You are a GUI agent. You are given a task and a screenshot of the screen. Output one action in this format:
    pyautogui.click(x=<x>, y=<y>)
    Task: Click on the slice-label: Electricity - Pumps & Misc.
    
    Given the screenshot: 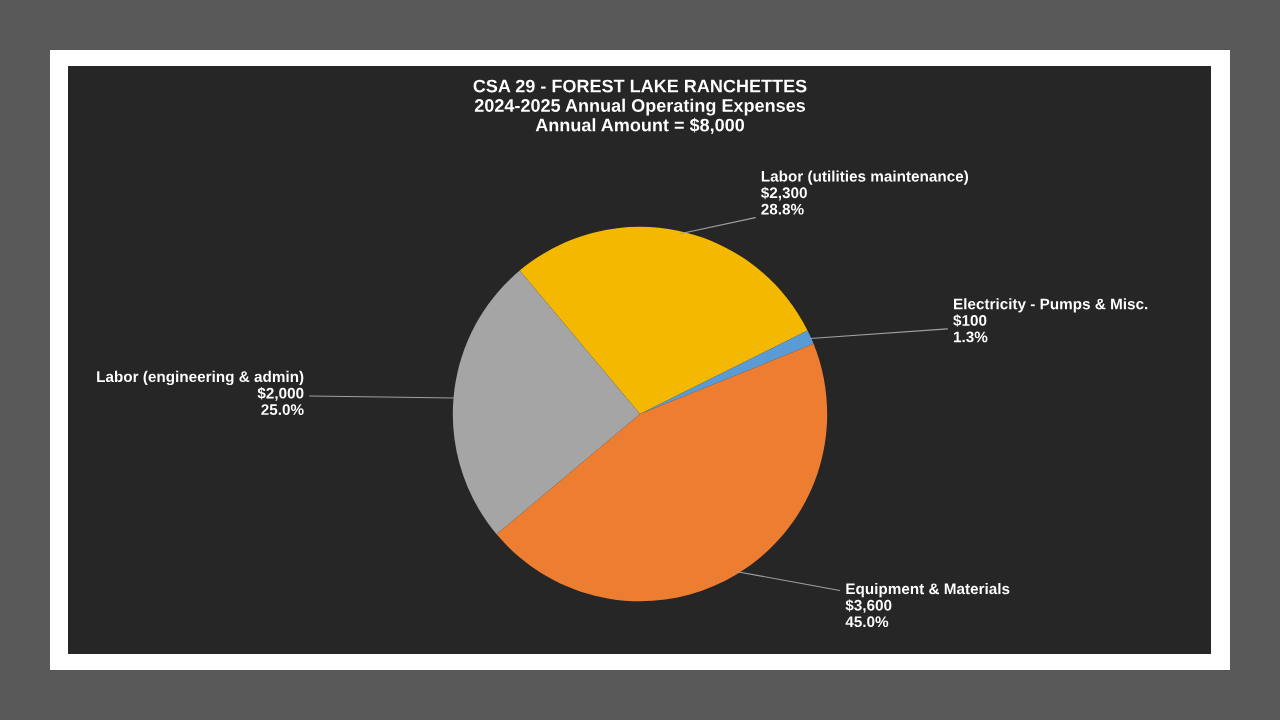 What is the action you would take?
    pyautogui.click(x=1051, y=305)
    